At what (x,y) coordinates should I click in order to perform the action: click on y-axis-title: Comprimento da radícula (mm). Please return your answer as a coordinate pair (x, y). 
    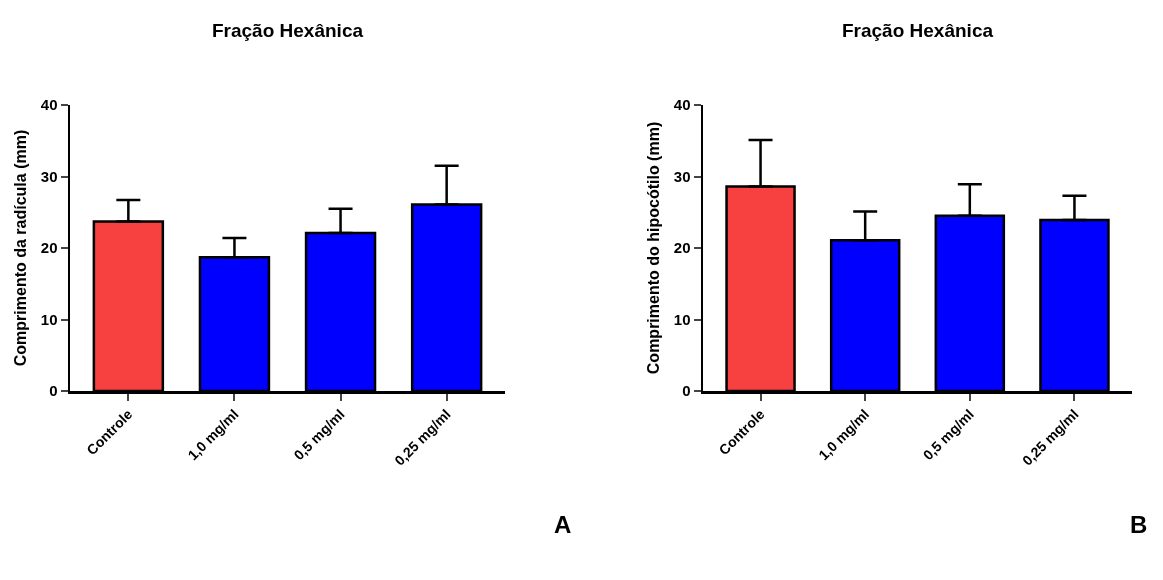
    Looking at the image, I should click on (21, 248).